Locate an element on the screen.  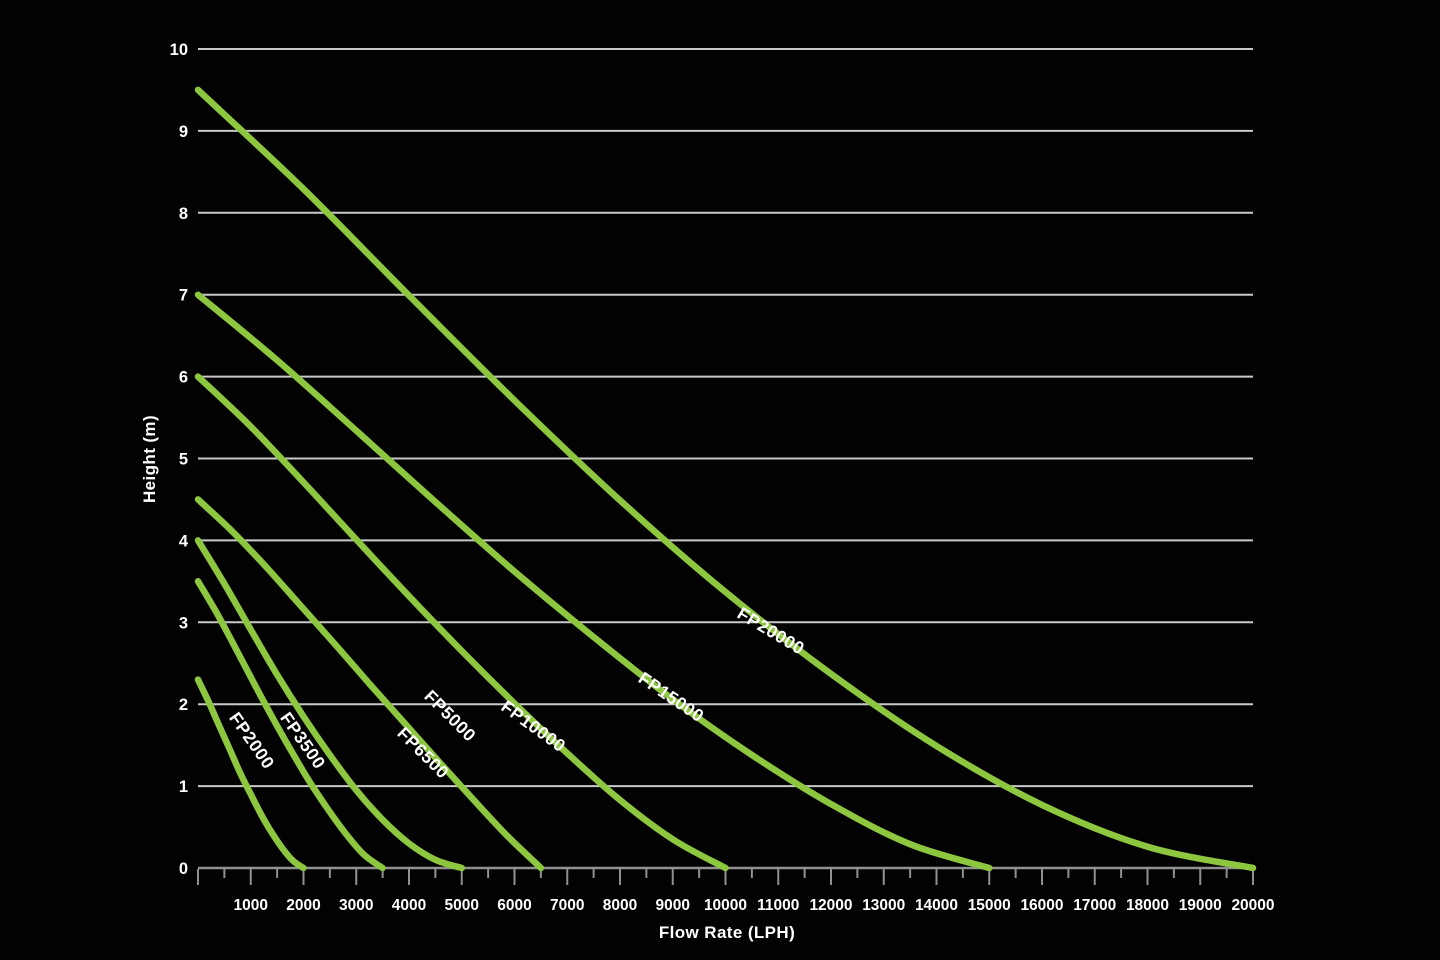
y-tick-label-3: 3 is located at coordinates (183, 623).